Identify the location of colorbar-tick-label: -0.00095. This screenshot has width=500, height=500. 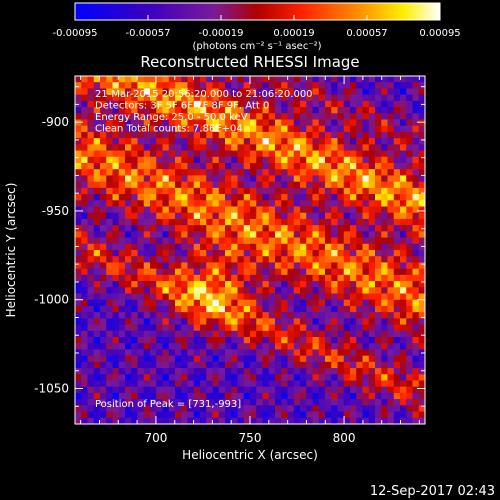
(75, 33).